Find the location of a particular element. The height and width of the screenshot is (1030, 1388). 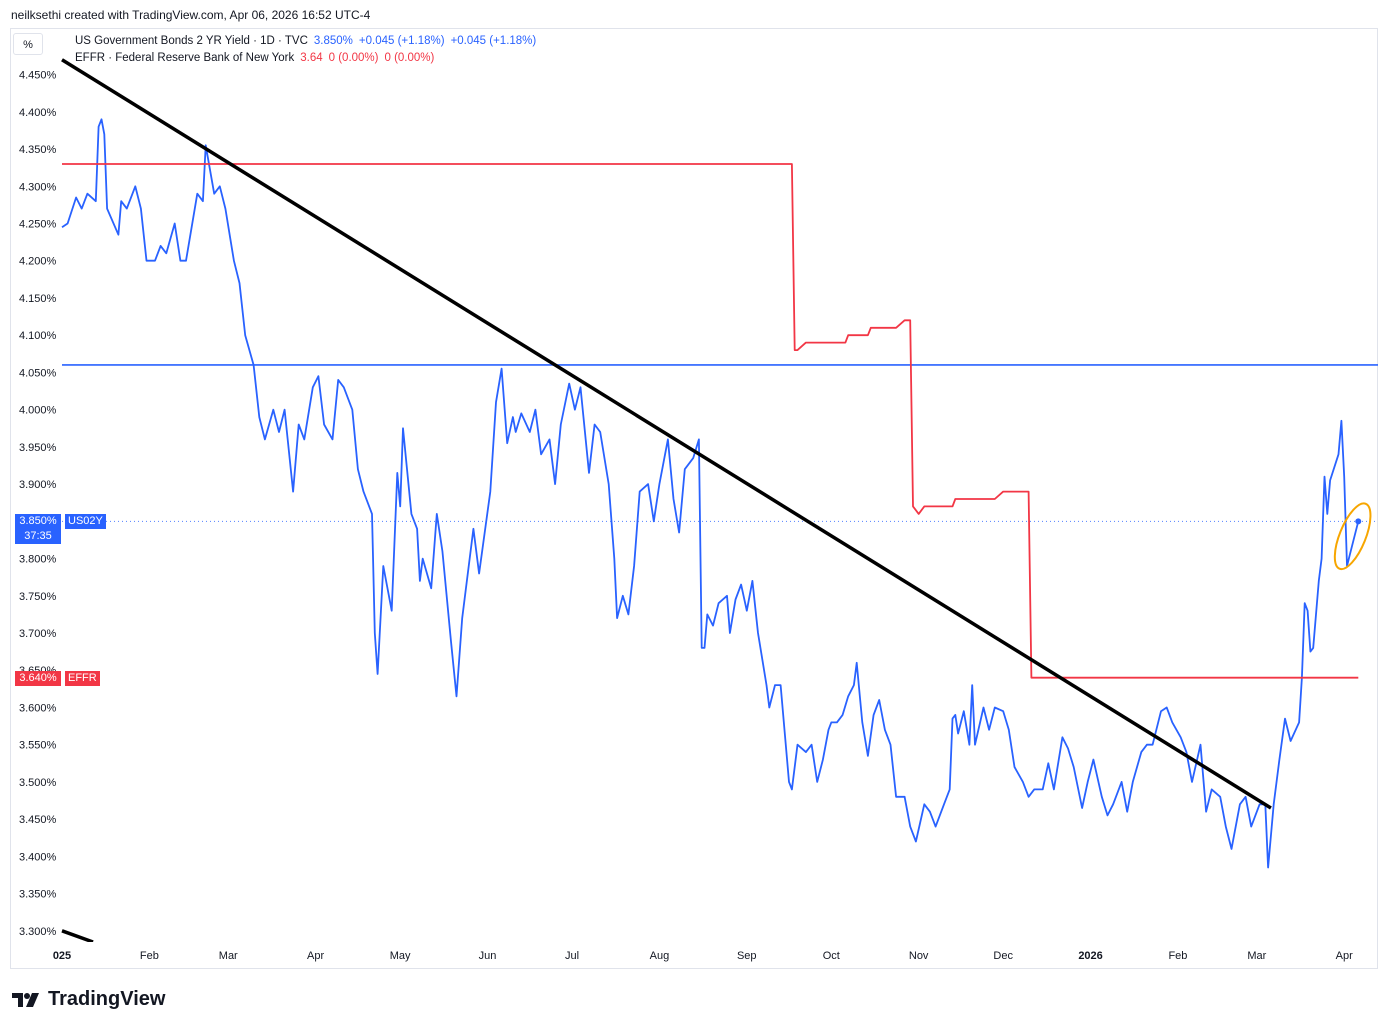

tradingview-brand-text: TradingView is located at coordinates (107, 999).